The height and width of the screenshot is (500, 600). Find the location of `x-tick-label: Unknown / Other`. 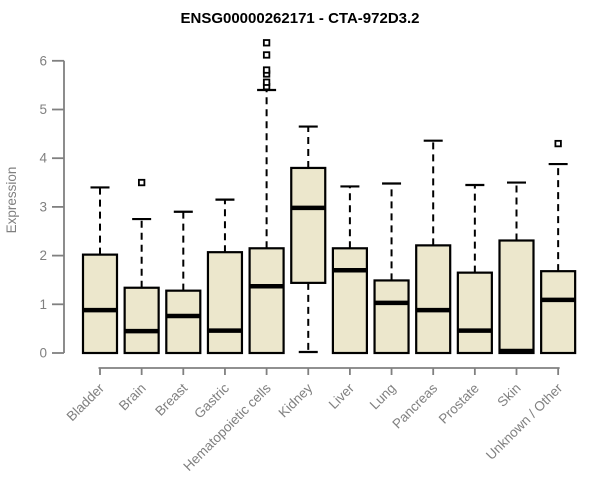

x-tick-label: Unknown / Other is located at coordinates (524, 421).